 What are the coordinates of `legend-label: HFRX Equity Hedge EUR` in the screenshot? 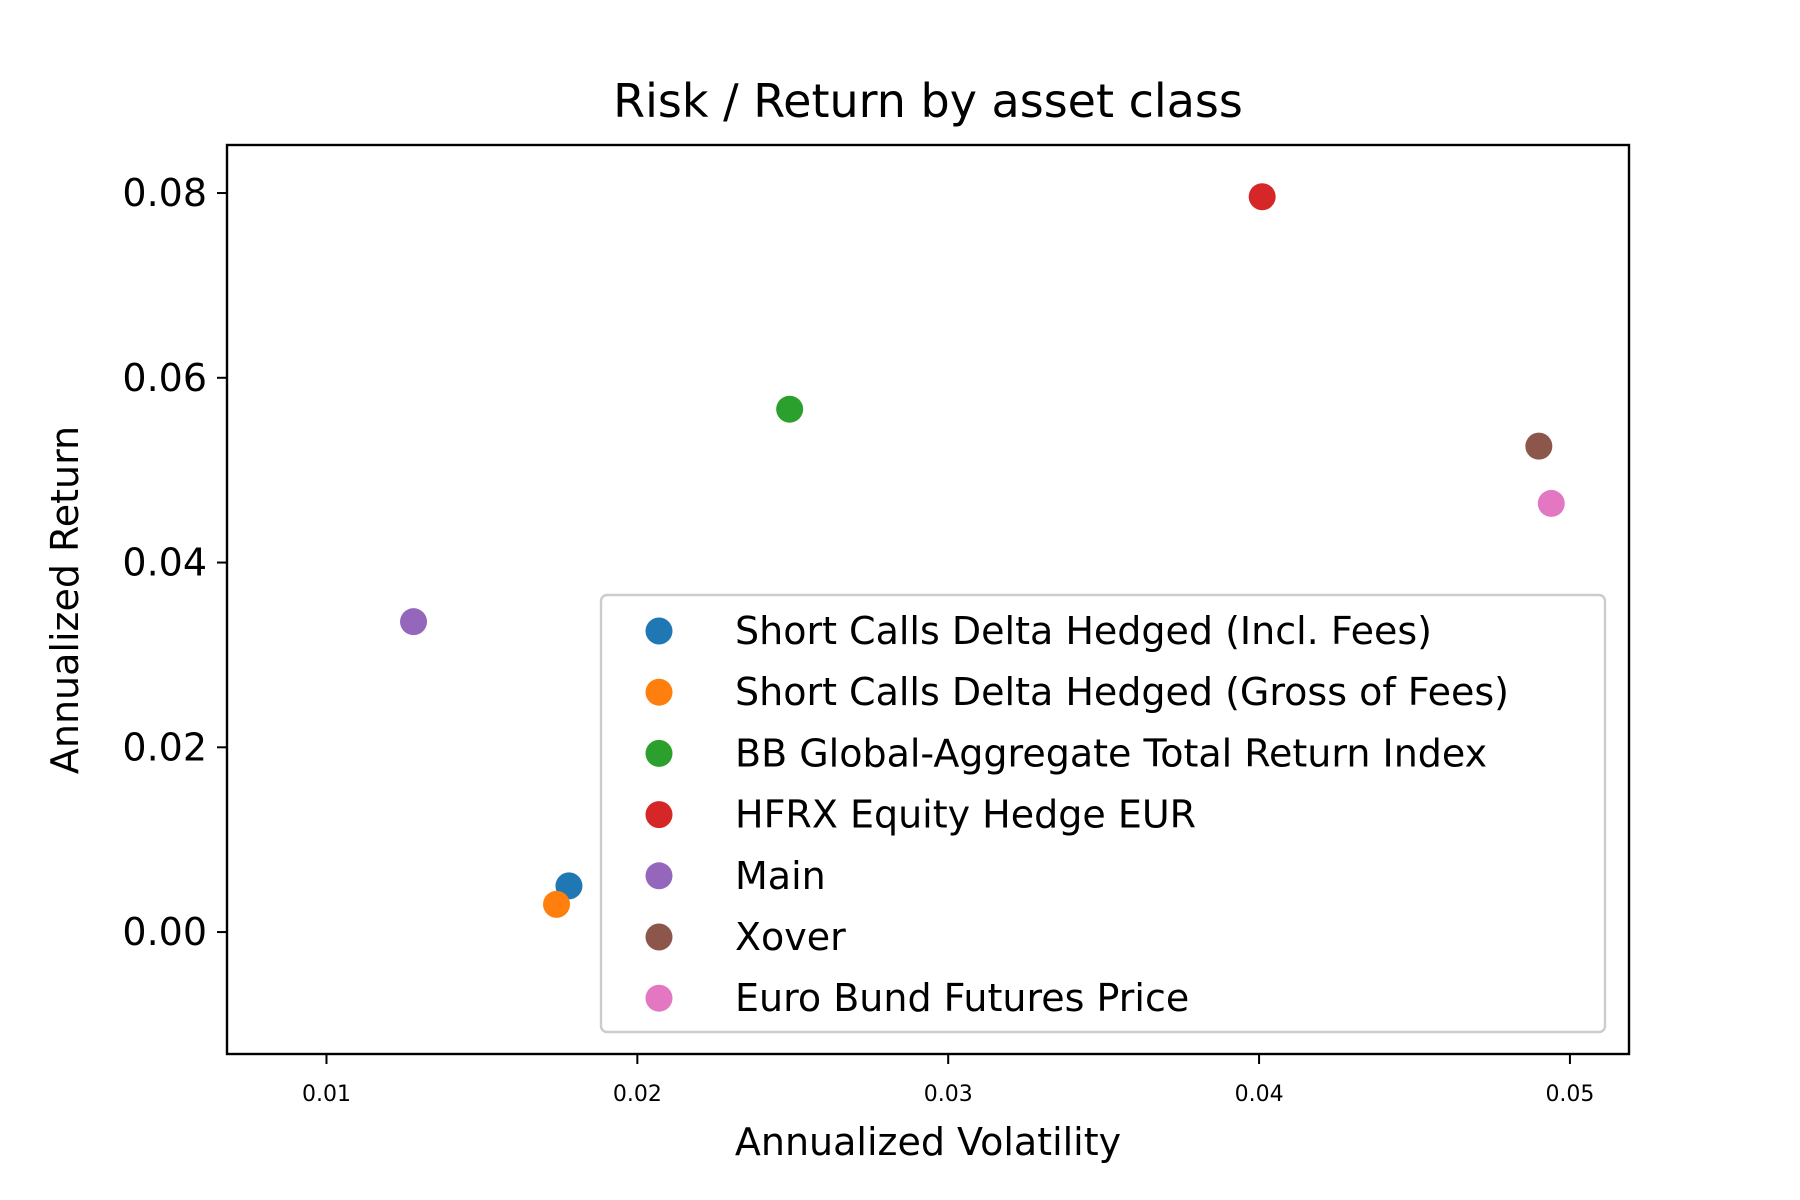 It's located at (965, 815).